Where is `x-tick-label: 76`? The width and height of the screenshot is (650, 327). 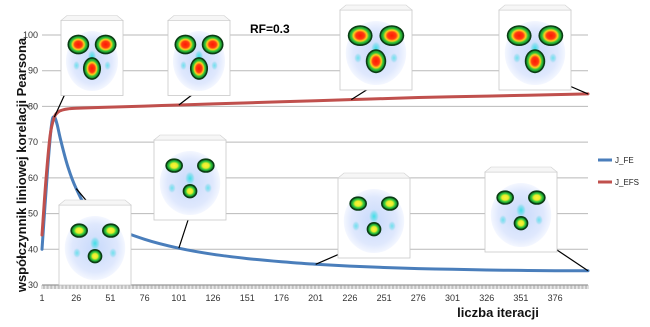
x-tick-label: 76 is located at coordinates (145, 298).